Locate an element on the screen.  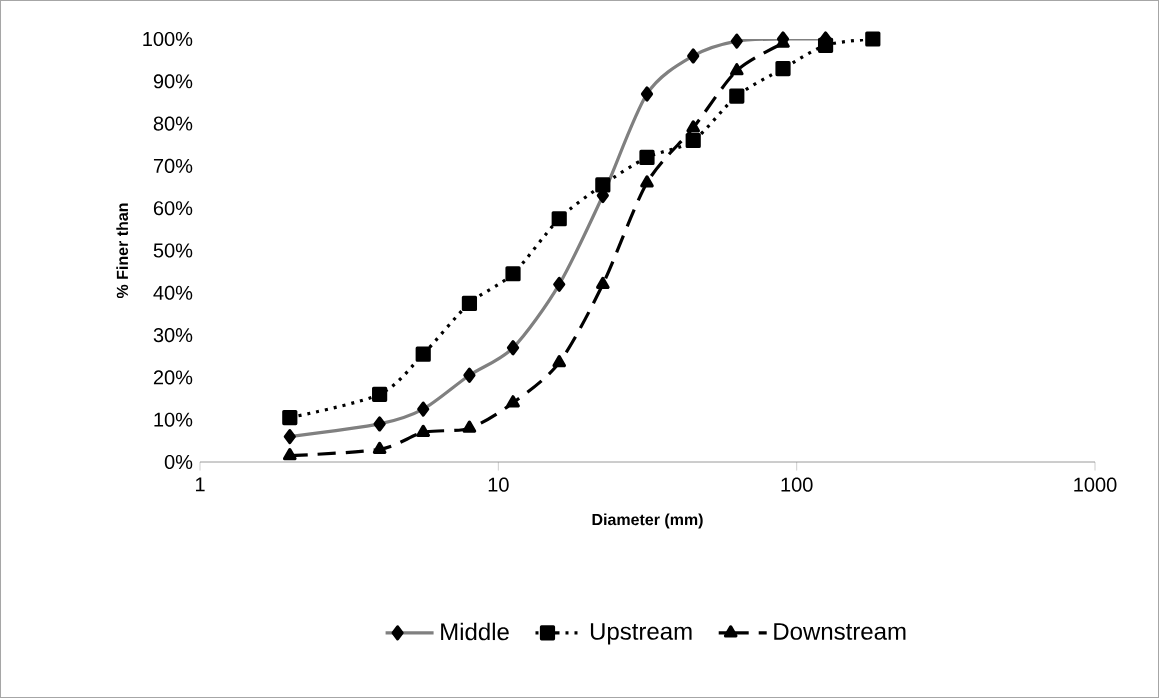
legend-label: Upstream is located at coordinates (641, 634).